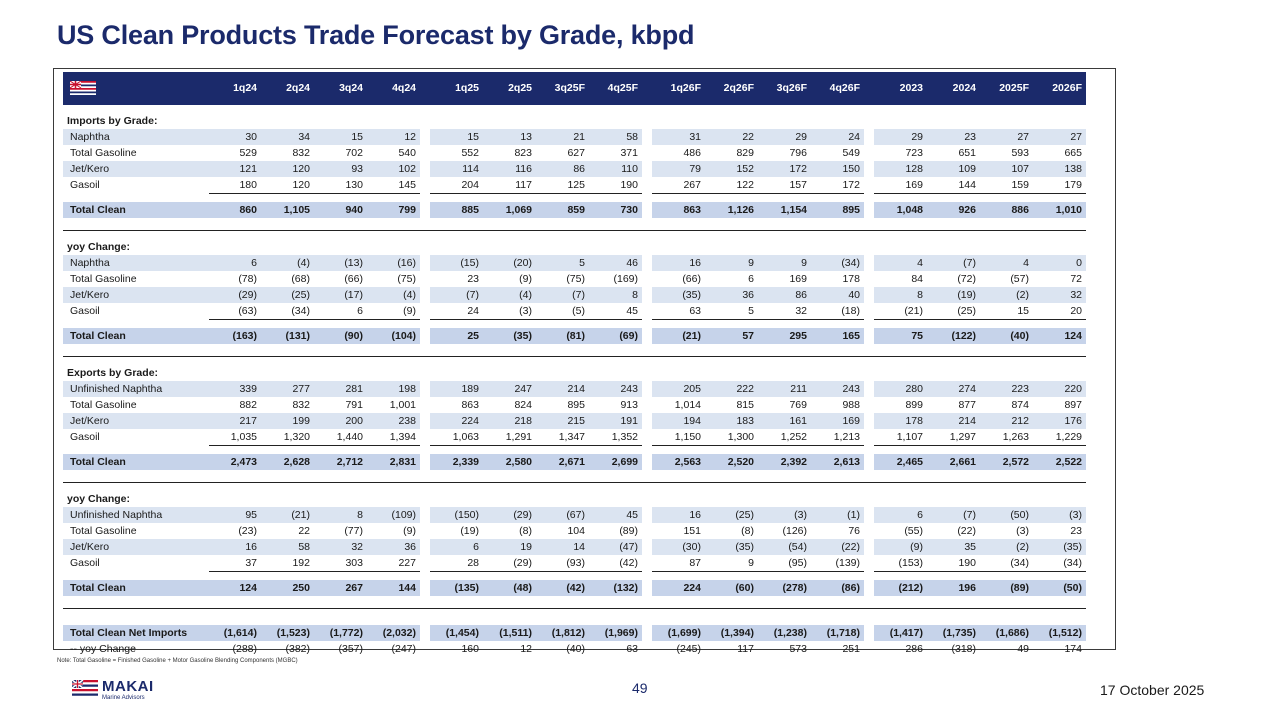 The image size is (1280, 720). I want to click on value-cell: (1,718), so click(837, 633).